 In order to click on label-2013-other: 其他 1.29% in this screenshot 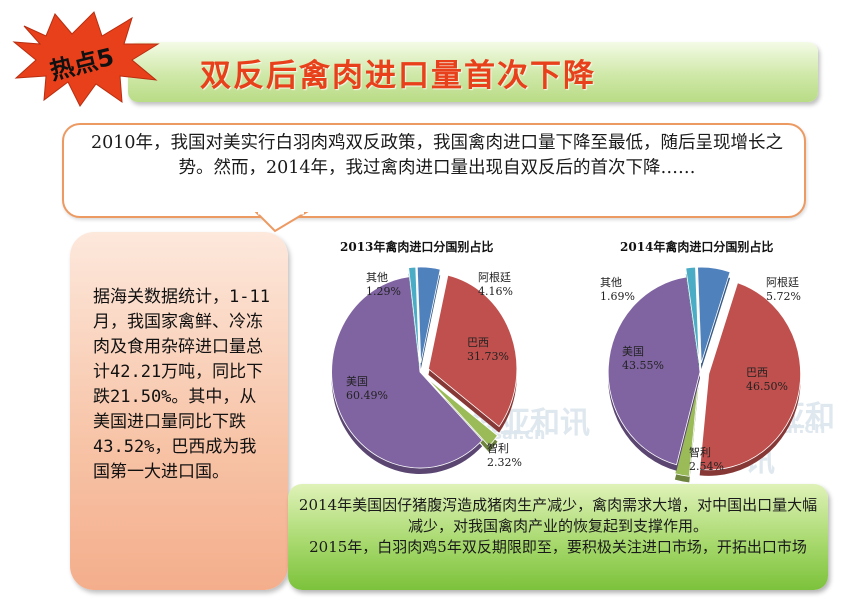, I will do `click(383, 284)`.